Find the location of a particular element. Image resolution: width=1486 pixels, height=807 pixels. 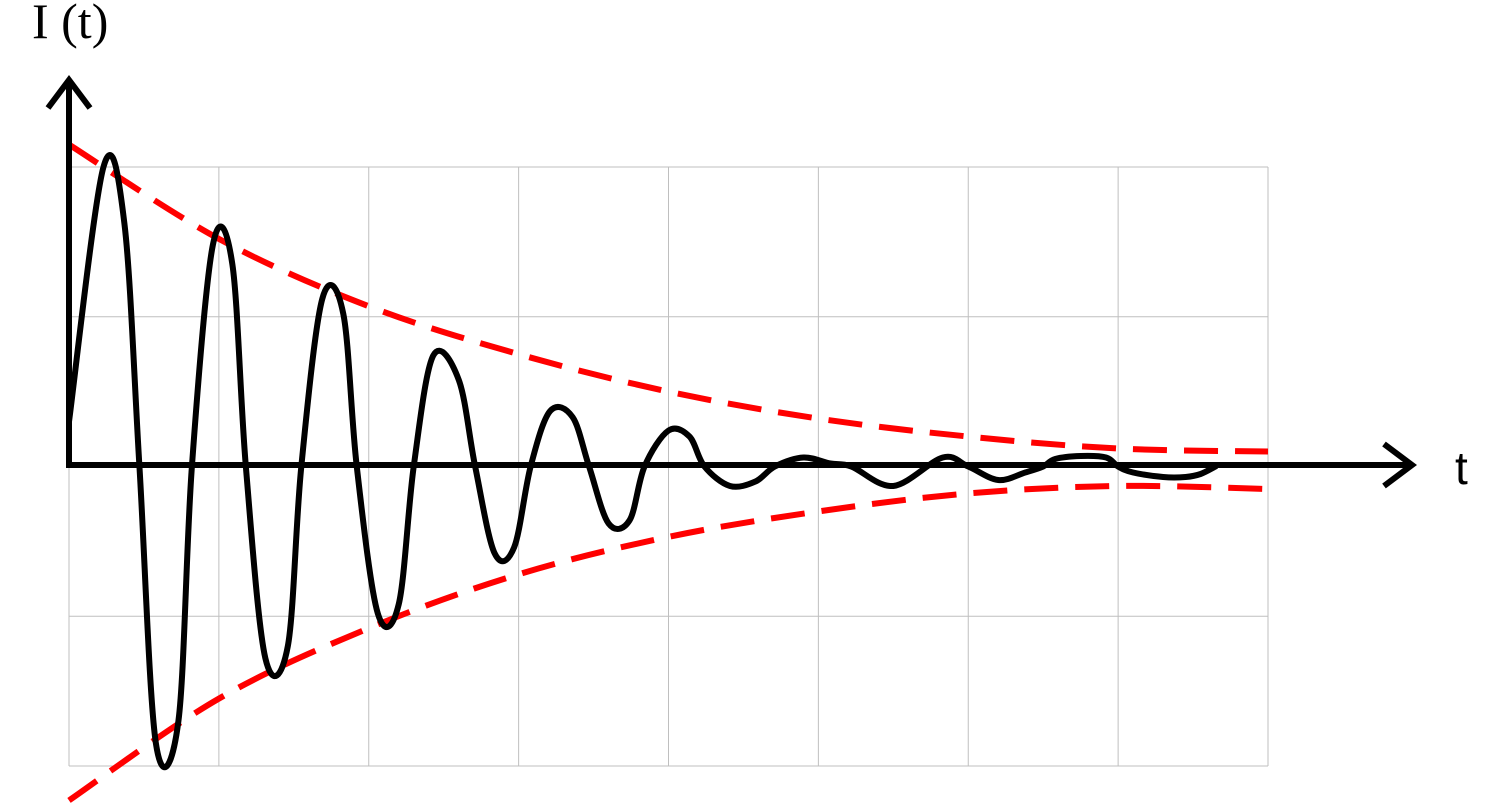

x-axis-arrowhead is located at coordinates (1399, 465).